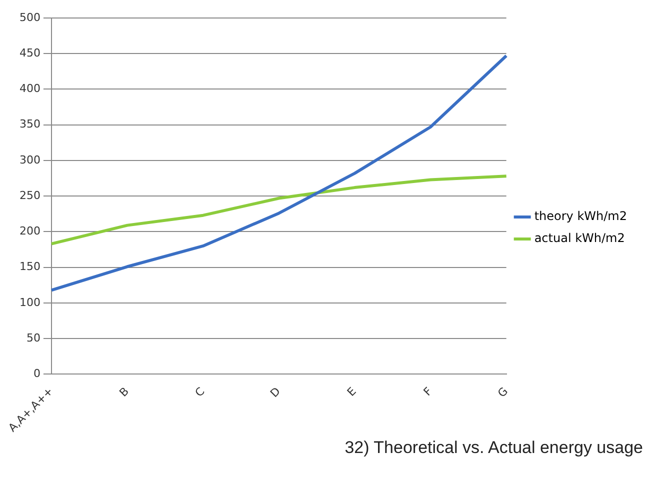 Image resolution: width=655 pixels, height=478 pixels. Describe the element at coordinates (29, 267) in the screenshot. I see `y-tick-label: 150` at that location.